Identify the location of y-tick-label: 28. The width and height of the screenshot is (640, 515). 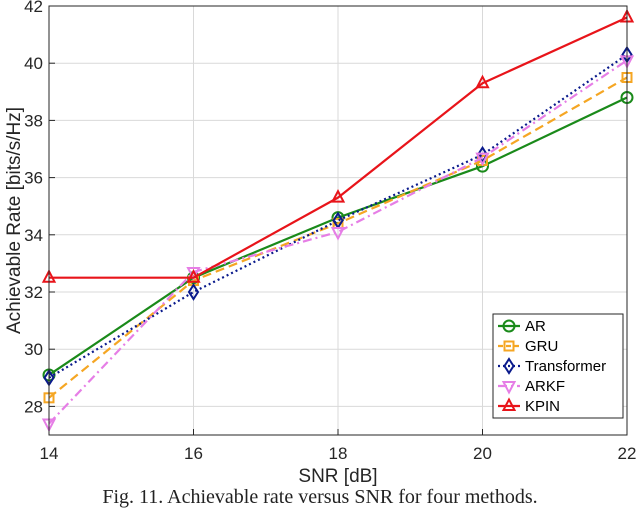
(33, 406).